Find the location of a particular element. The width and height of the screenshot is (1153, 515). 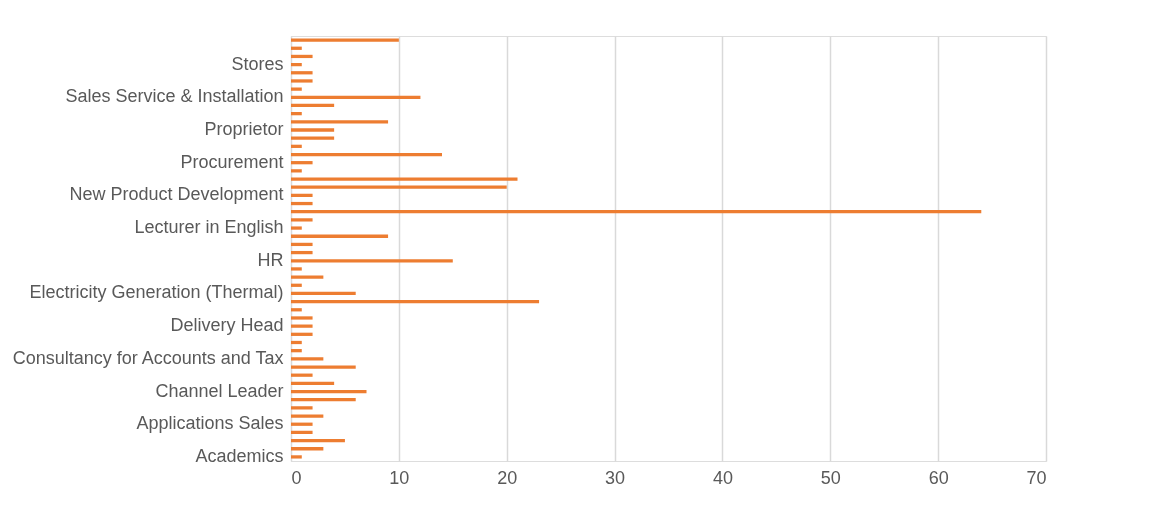

y-tick-label: Channel Leader is located at coordinates (219, 390).